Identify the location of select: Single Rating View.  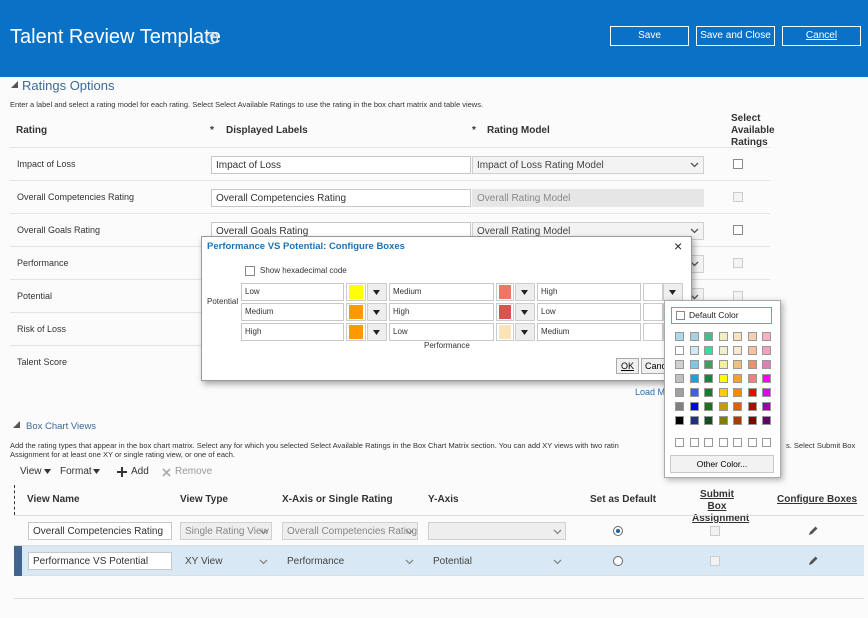
(226, 531).